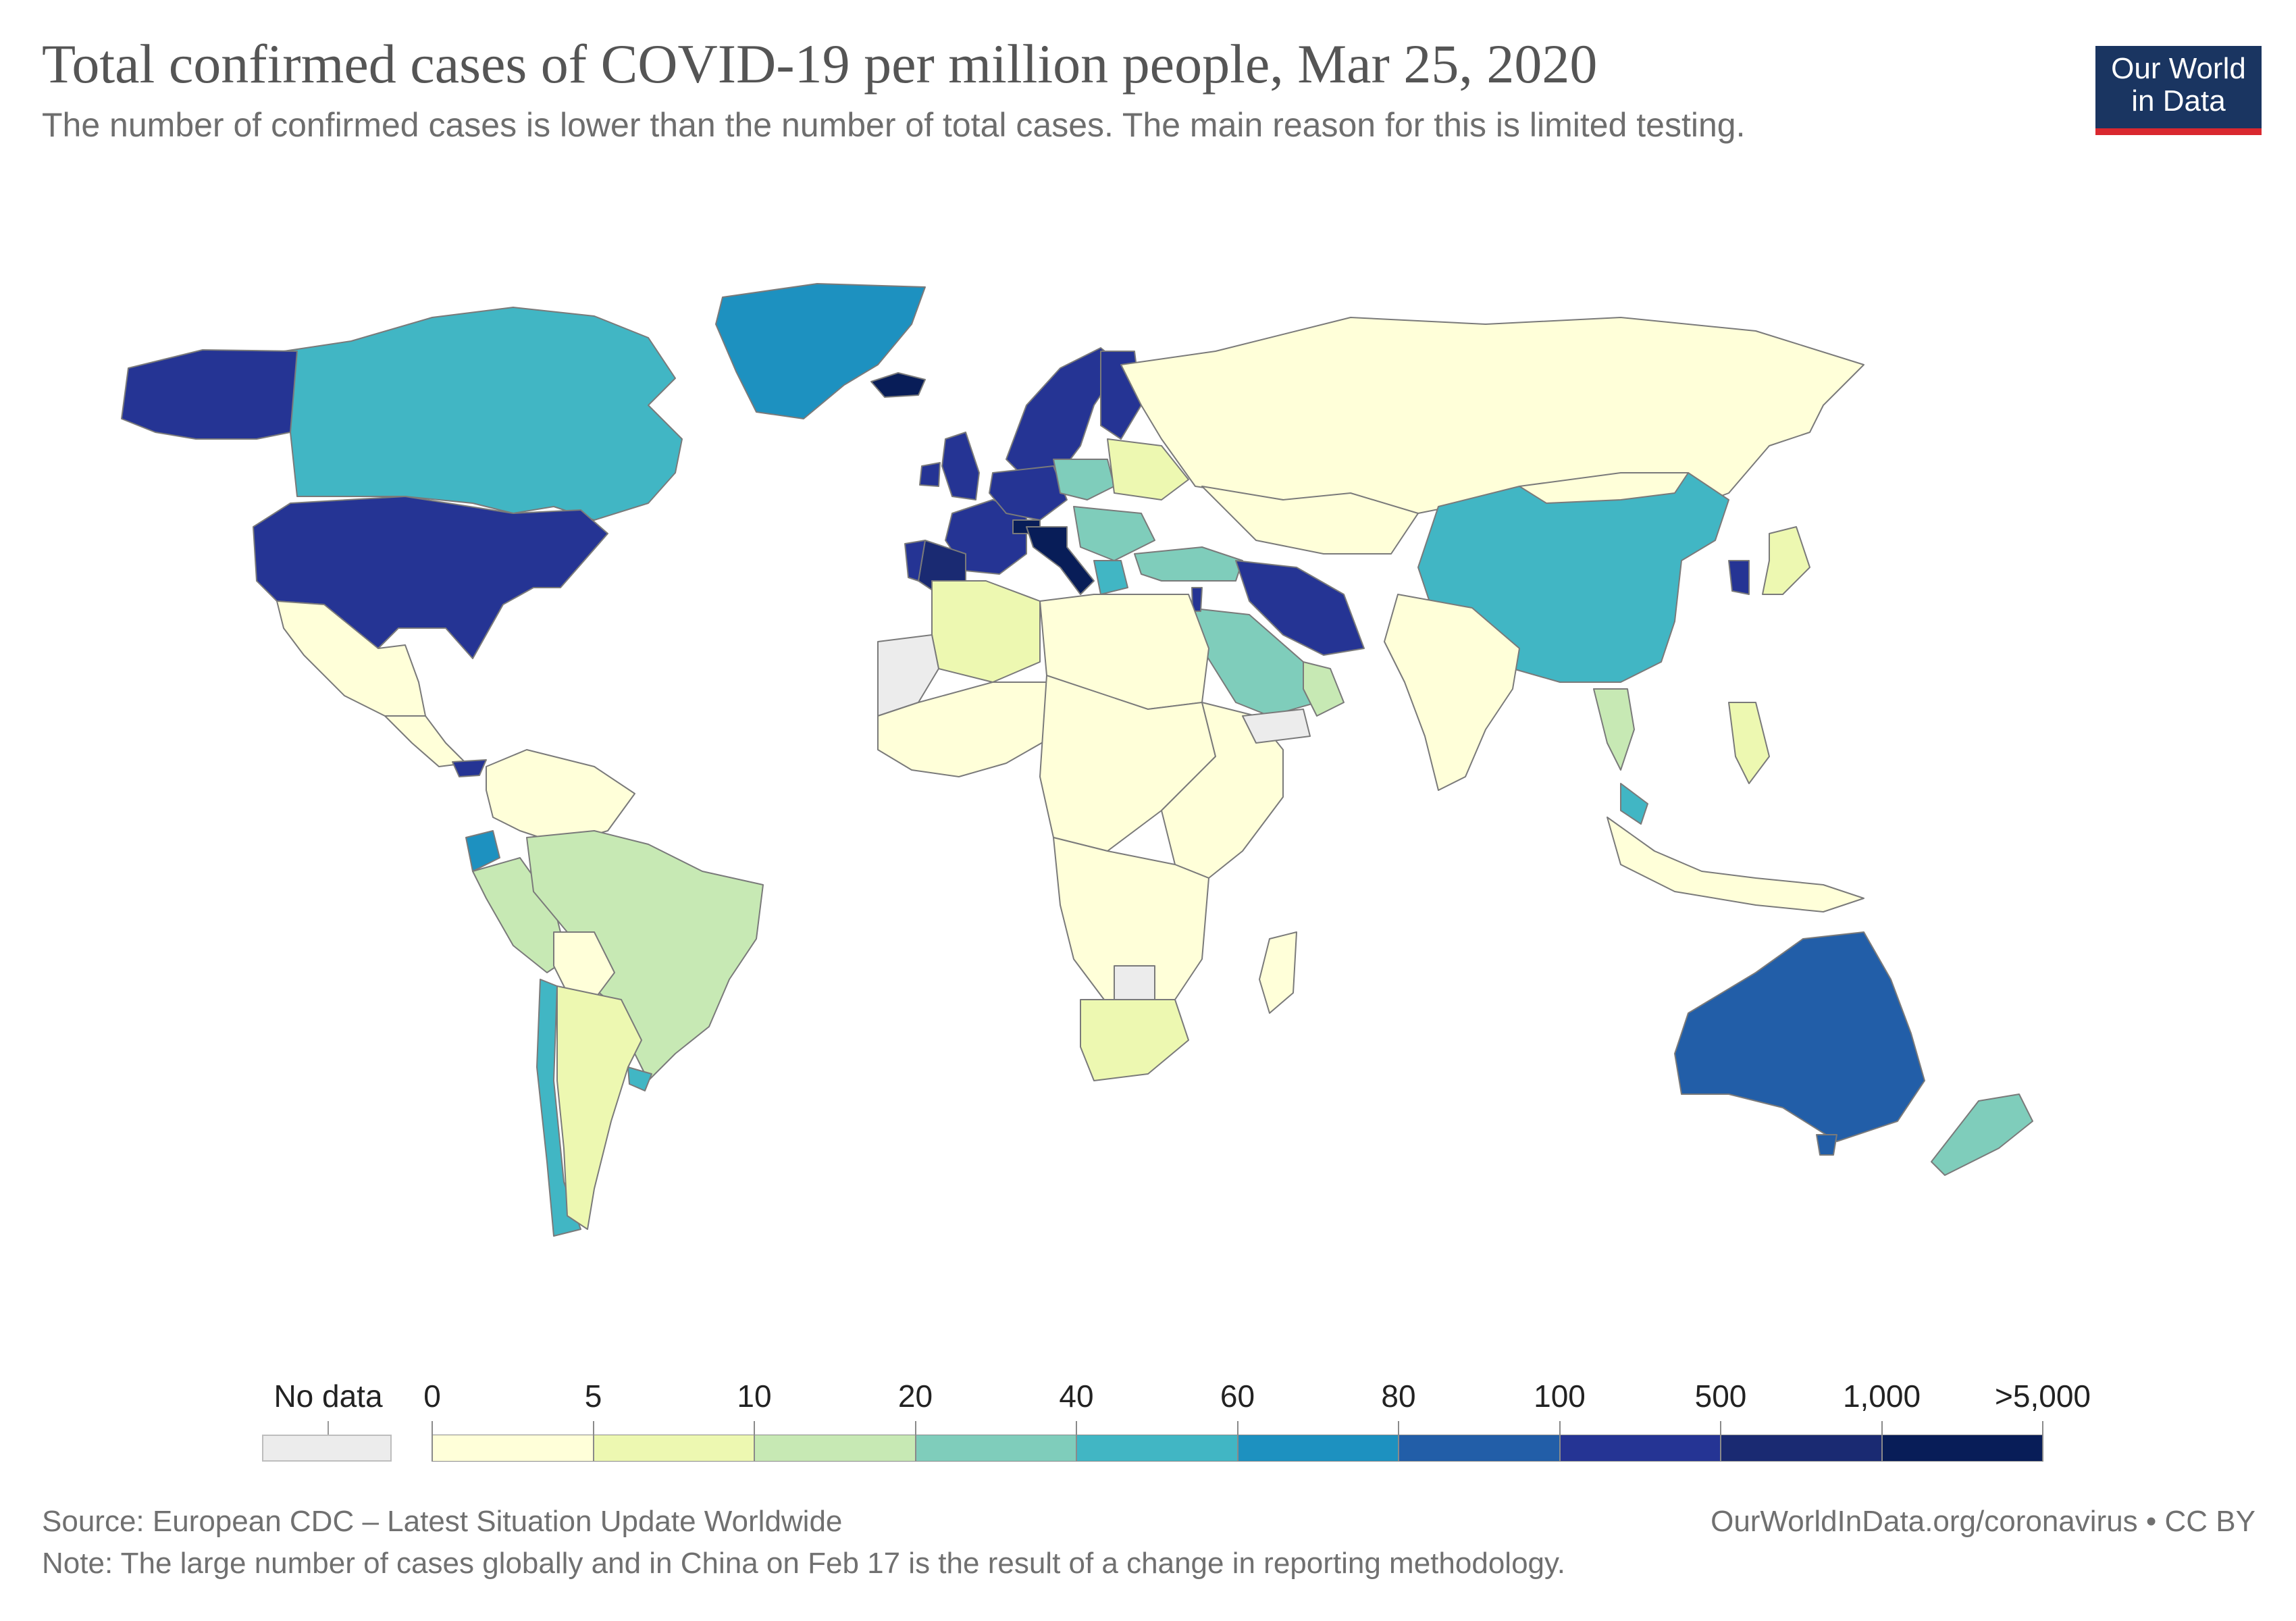 The image size is (2296, 1621). What do you see at coordinates (915, 1396) in the screenshot?
I see `legend-tick-label-3: 20` at bounding box center [915, 1396].